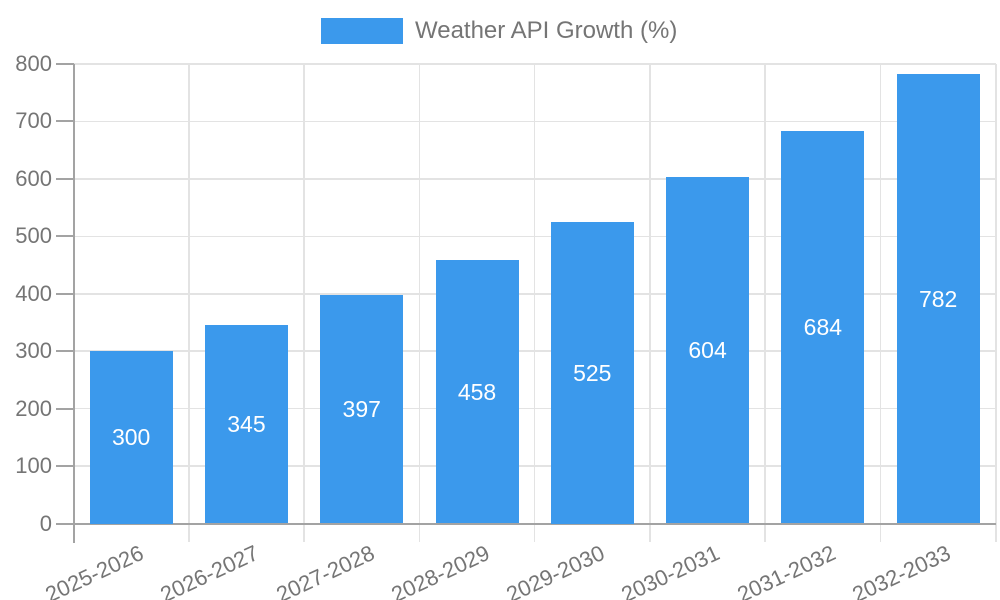  What do you see at coordinates (73, 303) in the screenshot?
I see `y-axis-line` at bounding box center [73, 303].